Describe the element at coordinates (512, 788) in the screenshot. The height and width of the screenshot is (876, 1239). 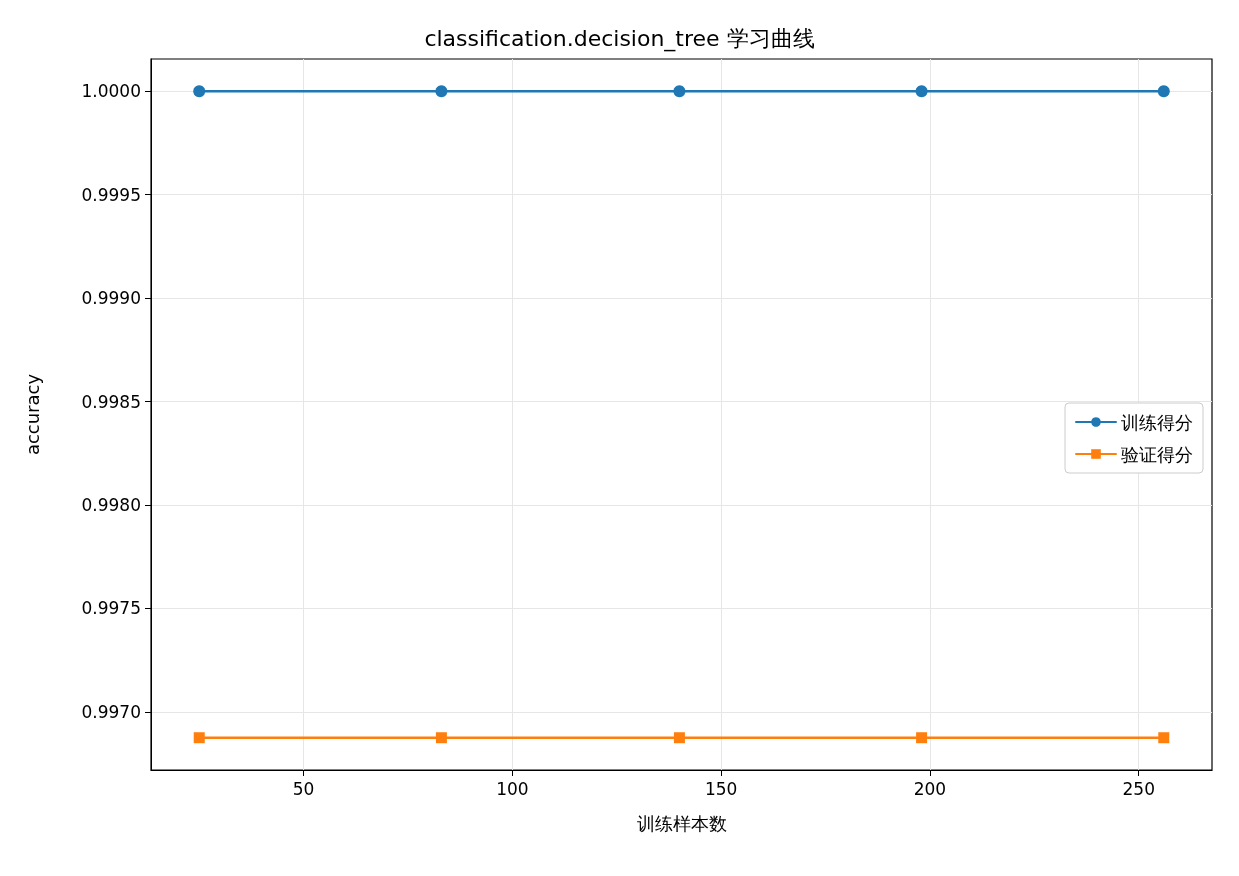
I see `x-tick-label: 100` at that location.